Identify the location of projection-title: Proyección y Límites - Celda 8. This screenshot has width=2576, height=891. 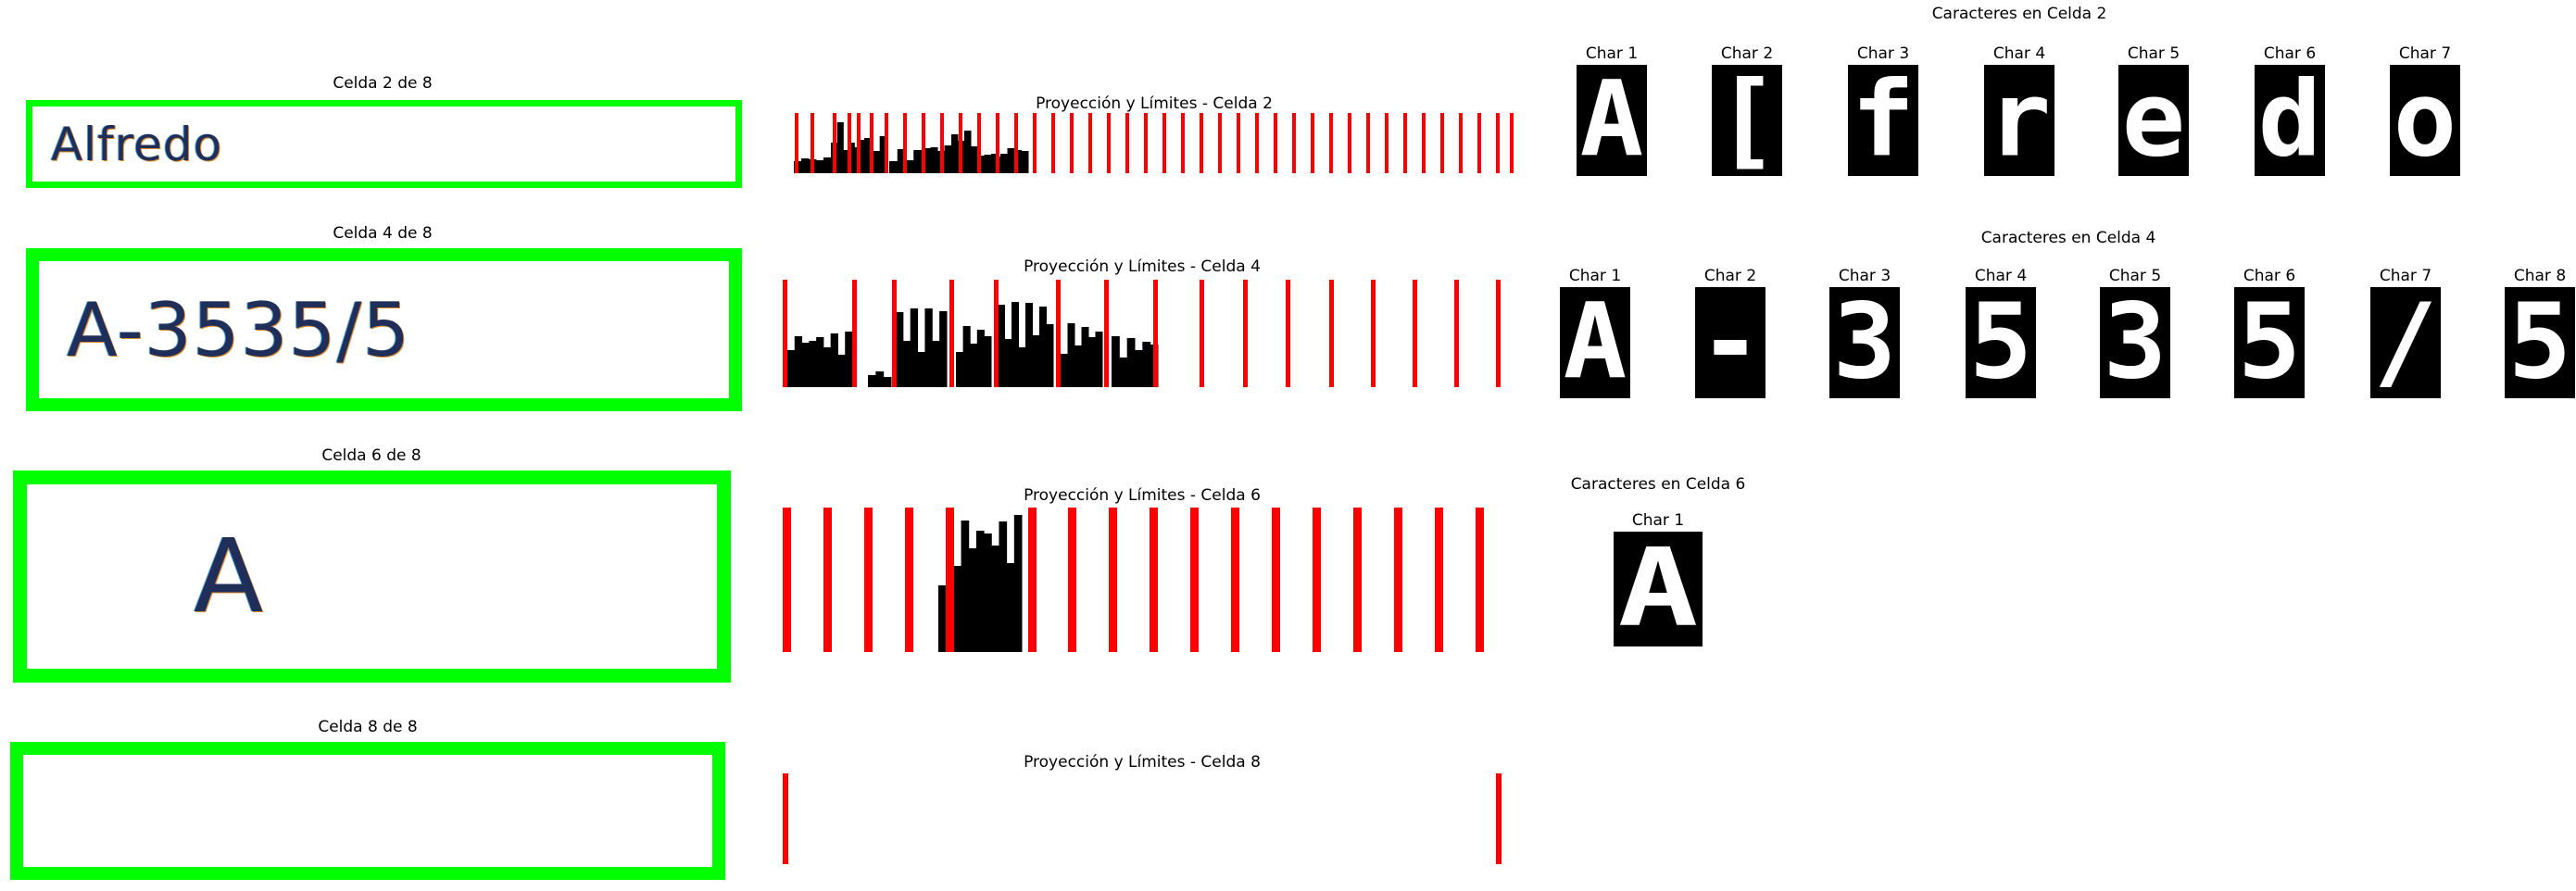
(1142, 762).